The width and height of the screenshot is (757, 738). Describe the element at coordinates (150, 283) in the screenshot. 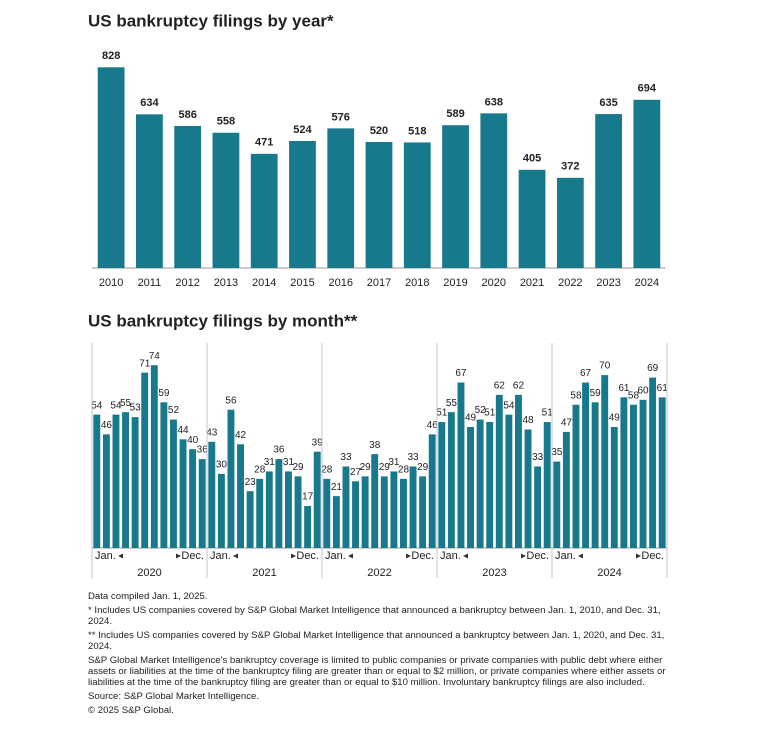

I see `x-tick-label: 2011` at that location.